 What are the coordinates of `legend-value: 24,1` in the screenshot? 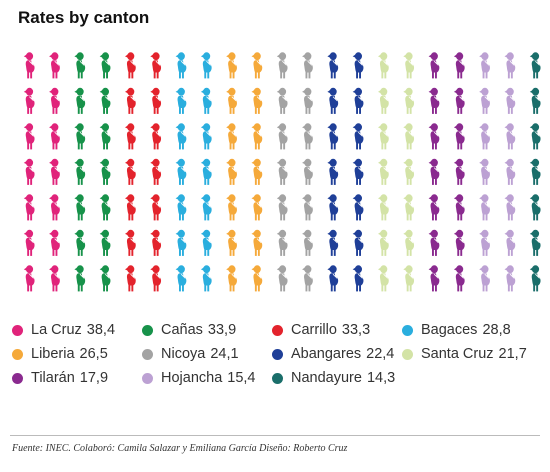 It's located at (224, 354).